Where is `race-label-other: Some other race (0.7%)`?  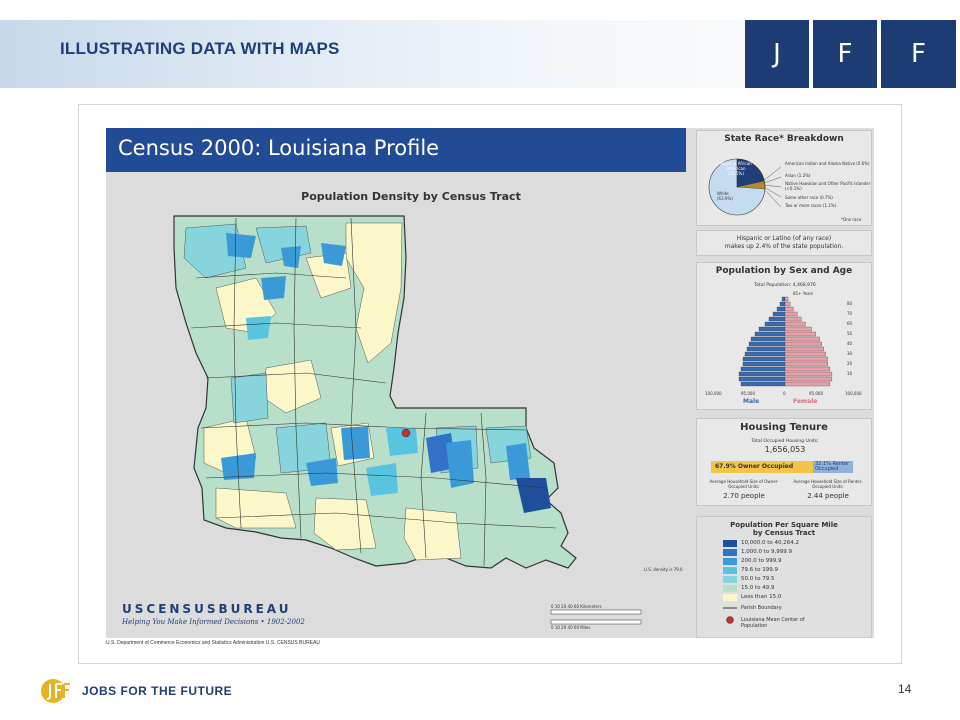 race-label-other: Some other race (0.7%) is located at coordinates (809, 197).